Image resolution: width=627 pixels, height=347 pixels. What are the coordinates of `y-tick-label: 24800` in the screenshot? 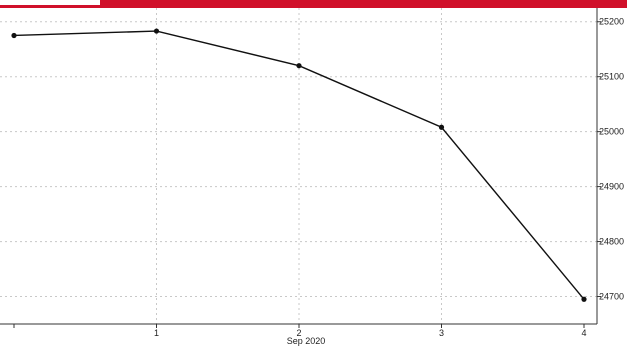 It's located at (611, 242).